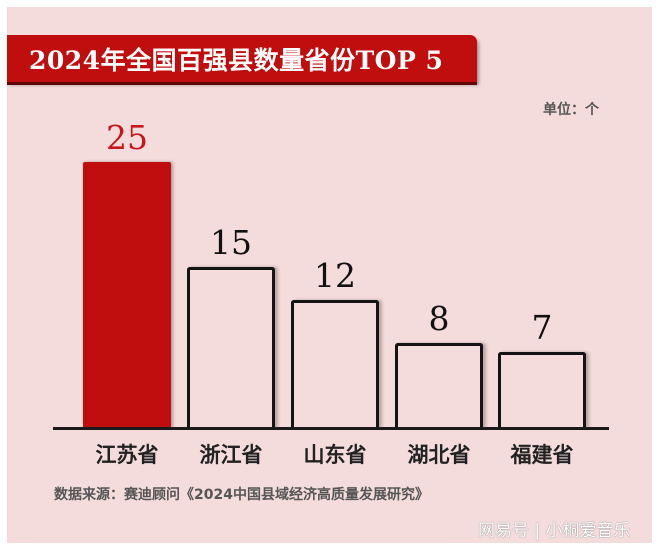 This screenshot has width=660, height=550. Describe the element at coordinates (554, 531) in the screenshot. I see `watermark: 网易号 | 小桐爱音乐` at that location.